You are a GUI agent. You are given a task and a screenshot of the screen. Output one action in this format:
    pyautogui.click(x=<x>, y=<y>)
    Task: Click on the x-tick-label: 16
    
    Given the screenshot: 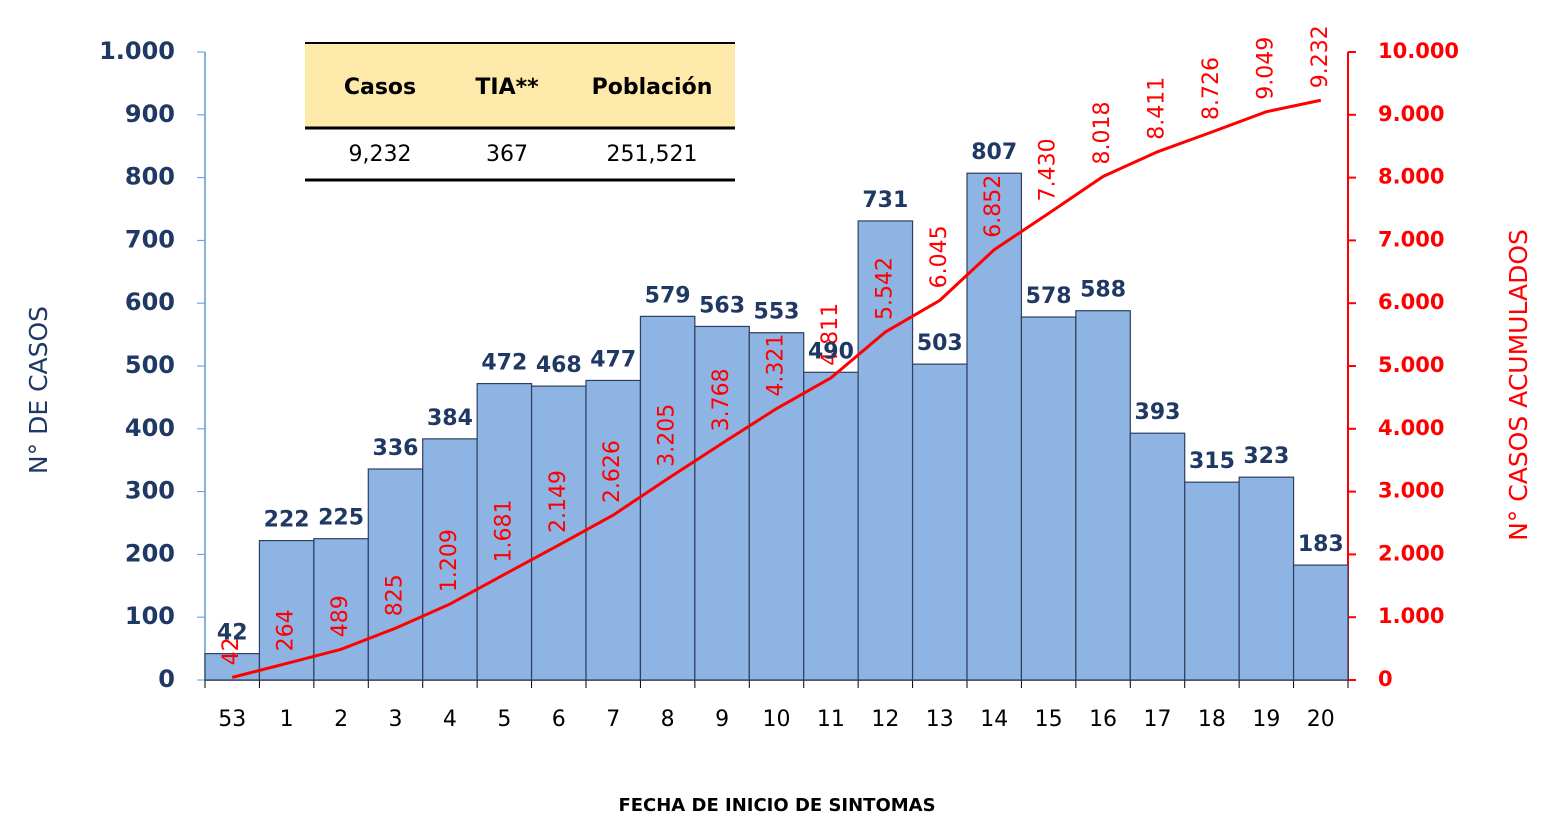 What is the action you would take?
    pyautogui.click(x=1103, y=719)
    